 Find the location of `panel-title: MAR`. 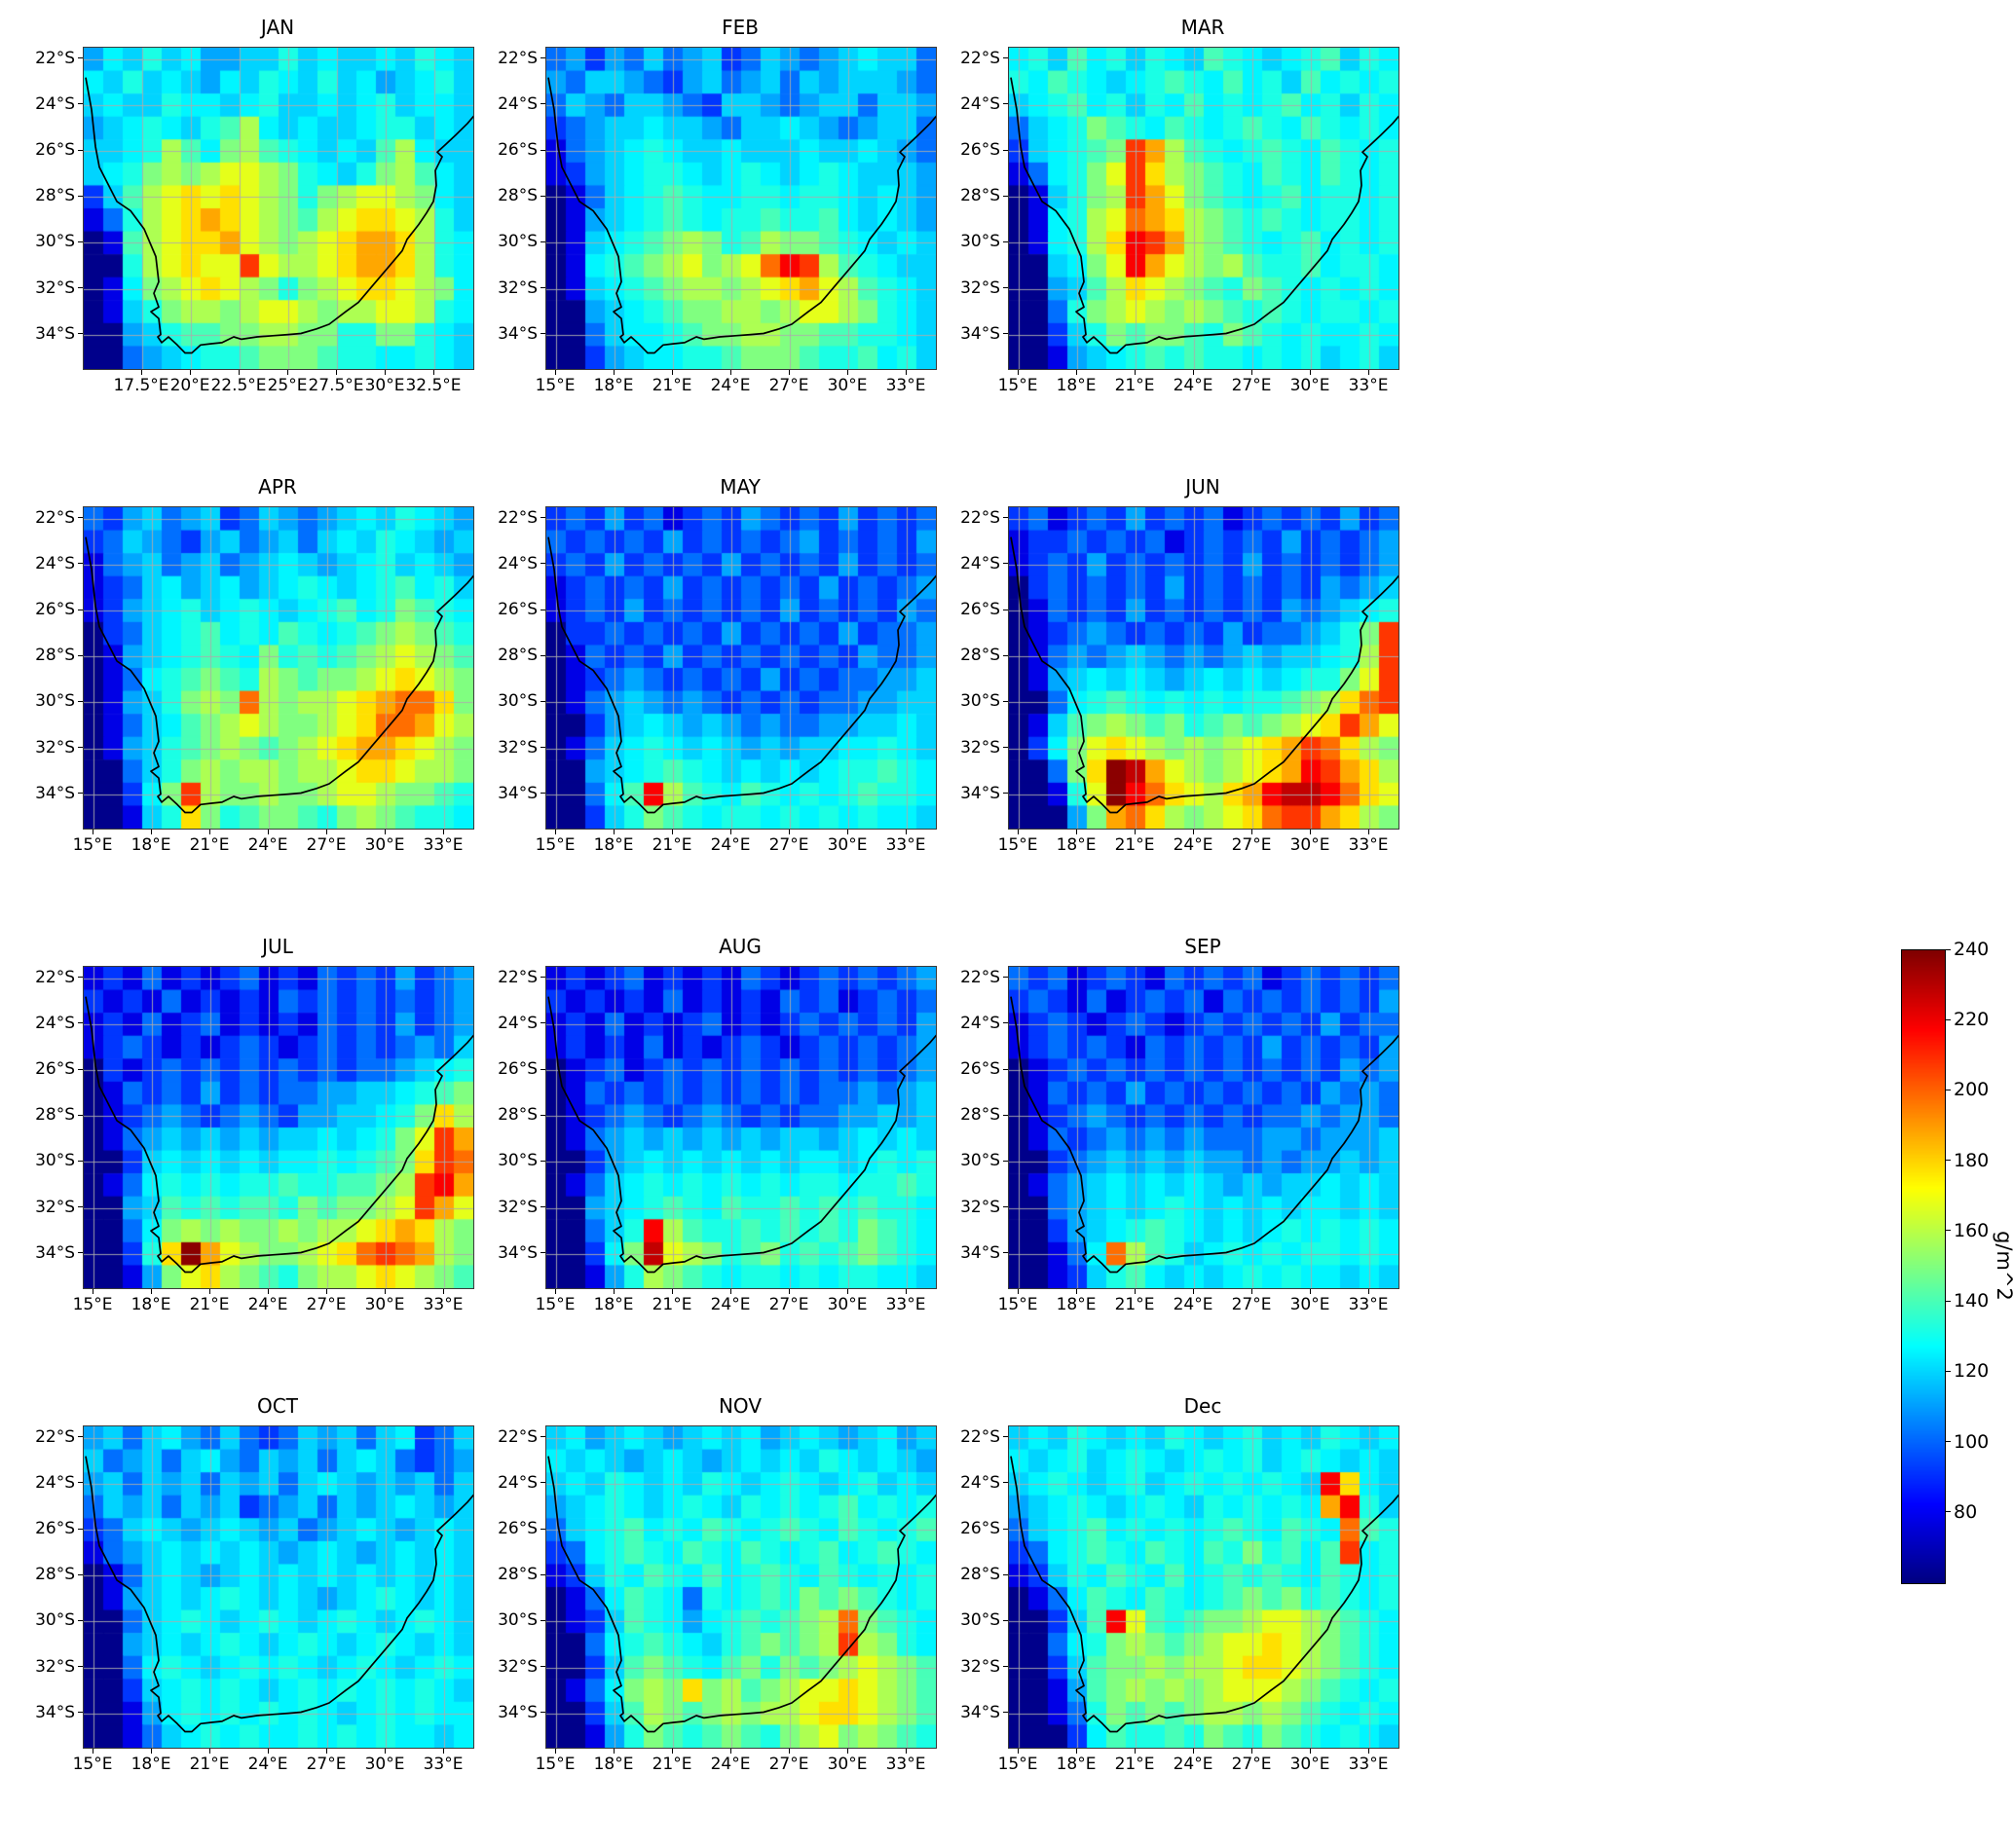

panel-title: MAR is located at coordinates (1202, 27).